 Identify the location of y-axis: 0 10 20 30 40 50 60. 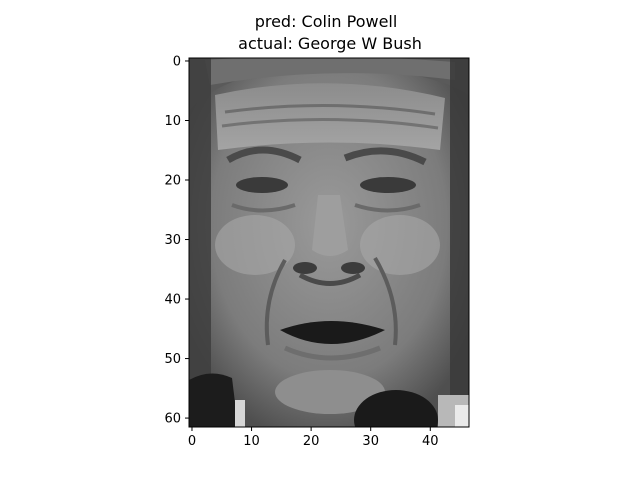
(176, 240).